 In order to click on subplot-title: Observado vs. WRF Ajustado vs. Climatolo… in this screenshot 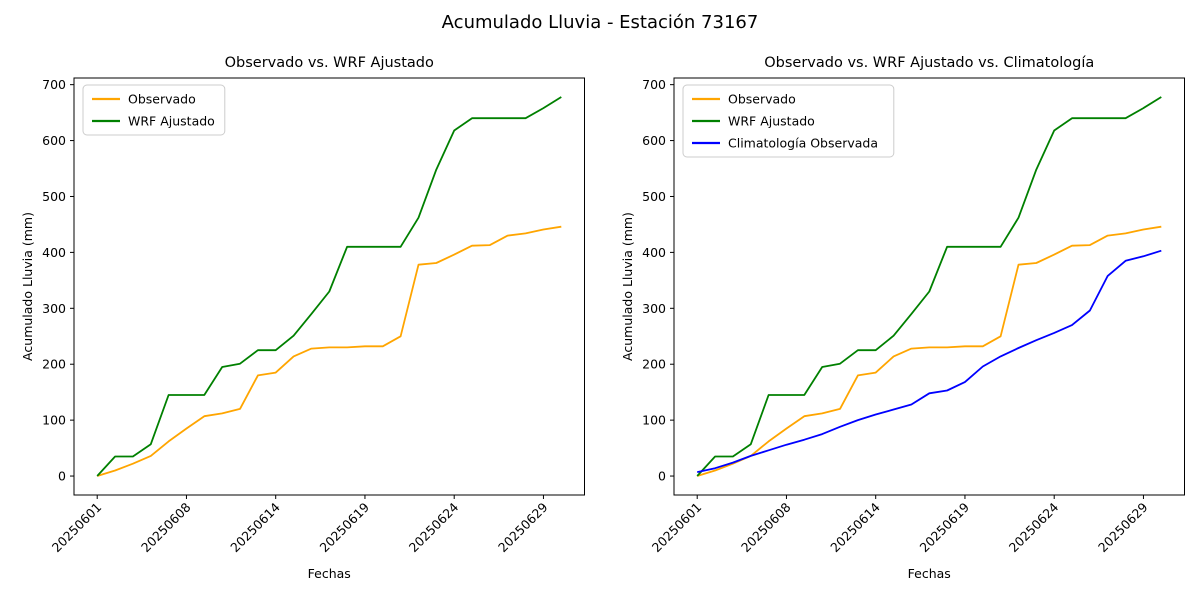, I will do `click(929, 63)`.